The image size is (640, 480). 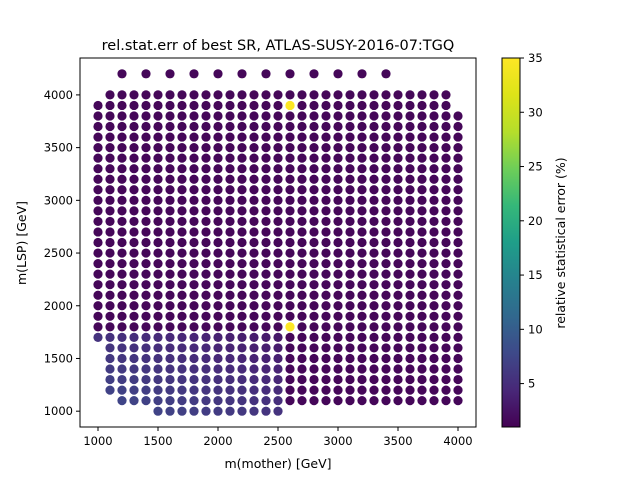 I want to click on scatter-point-highlight, so click(x=290, y=105).